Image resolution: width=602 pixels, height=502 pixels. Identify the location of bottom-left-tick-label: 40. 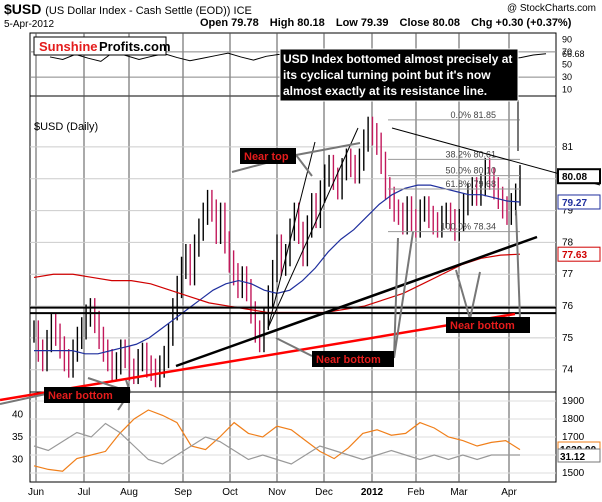
(18, 415).